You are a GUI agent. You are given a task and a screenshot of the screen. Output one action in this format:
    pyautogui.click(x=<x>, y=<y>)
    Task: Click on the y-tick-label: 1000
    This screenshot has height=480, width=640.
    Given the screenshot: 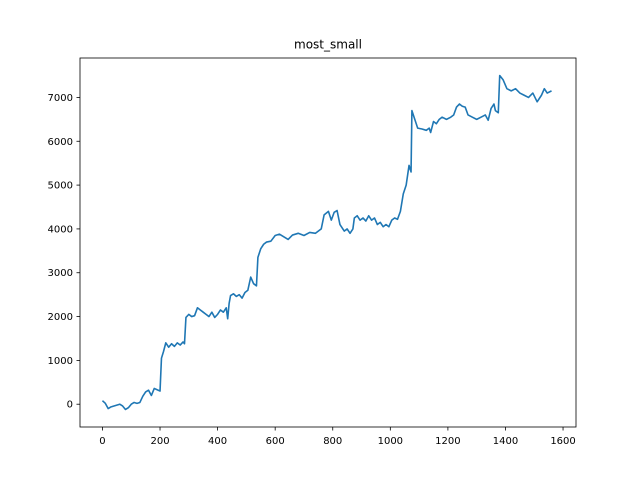 What is the action you would take?
    pyautogui.click(x=60, y=361)
    